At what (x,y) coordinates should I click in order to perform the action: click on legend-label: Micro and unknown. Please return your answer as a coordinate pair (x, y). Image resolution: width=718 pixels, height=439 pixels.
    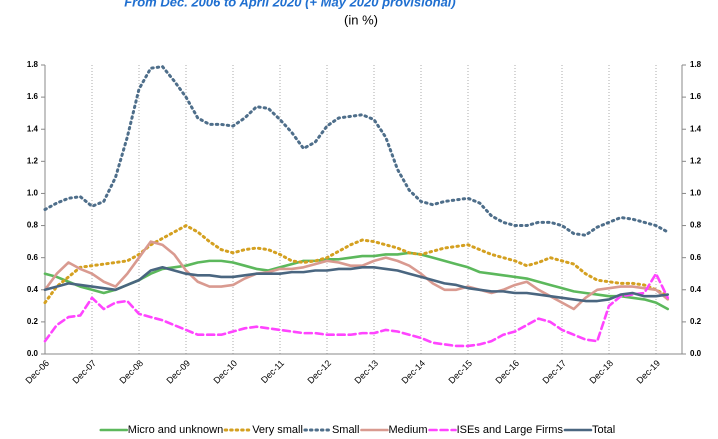
    Looking at the image, I should click on (175, 430).